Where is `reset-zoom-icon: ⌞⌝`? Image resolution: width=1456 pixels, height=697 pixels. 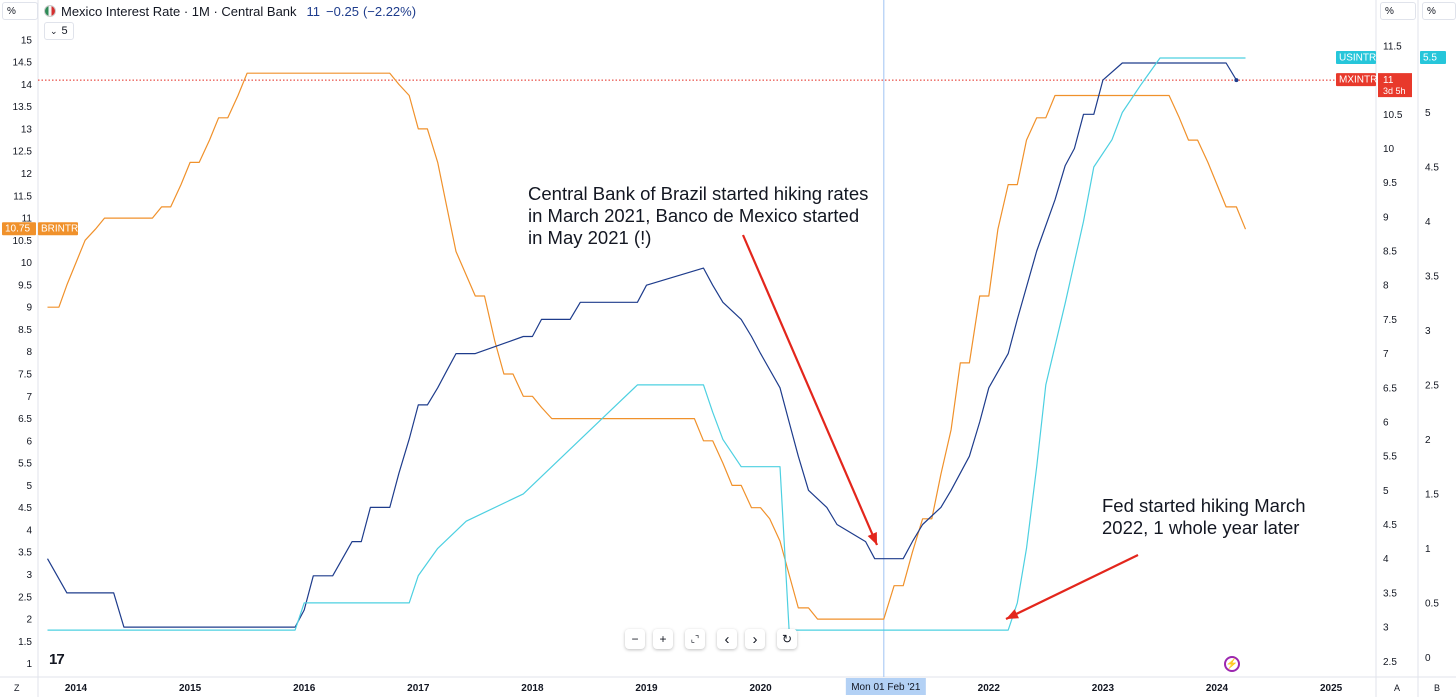
reset-zoom-icon: ⌞⌝ is located at coordinates (695, 638).